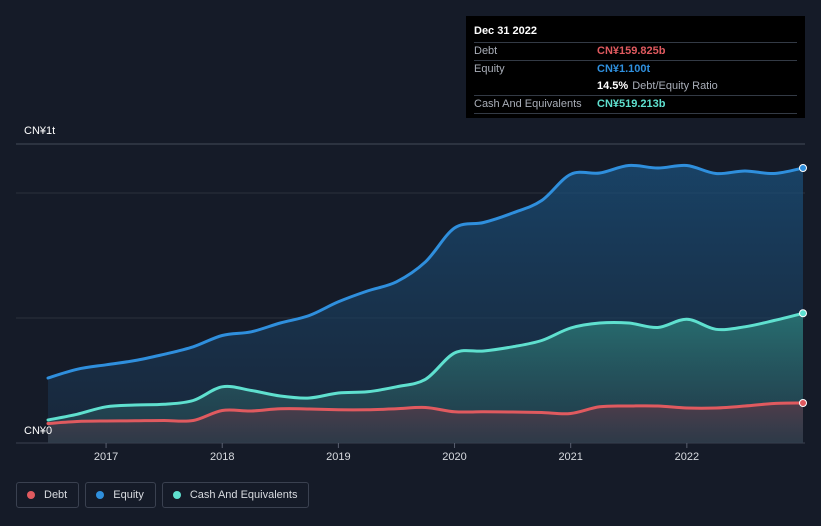  I want to click on tooltip-ratio-value: 14.5%, so click(613, 86).